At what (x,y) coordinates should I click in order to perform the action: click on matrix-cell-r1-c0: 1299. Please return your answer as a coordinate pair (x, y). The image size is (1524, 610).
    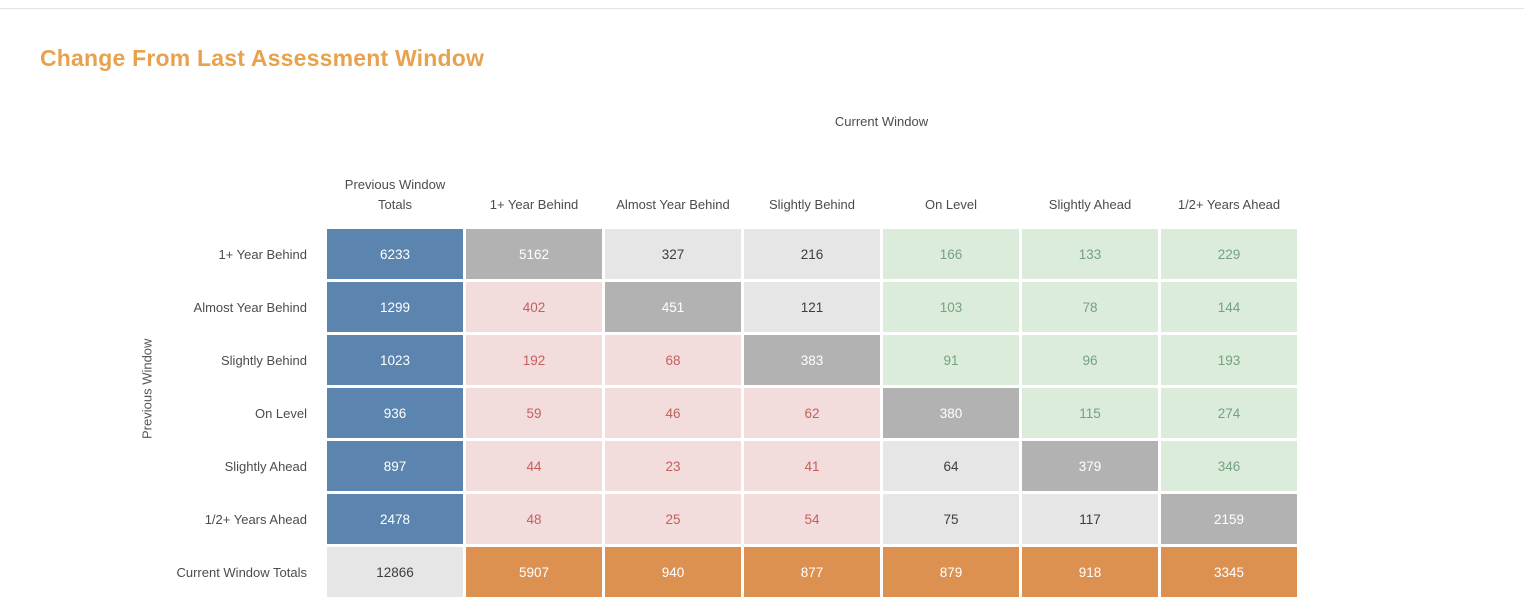
    Looking at the image, I should click on (395, 307).